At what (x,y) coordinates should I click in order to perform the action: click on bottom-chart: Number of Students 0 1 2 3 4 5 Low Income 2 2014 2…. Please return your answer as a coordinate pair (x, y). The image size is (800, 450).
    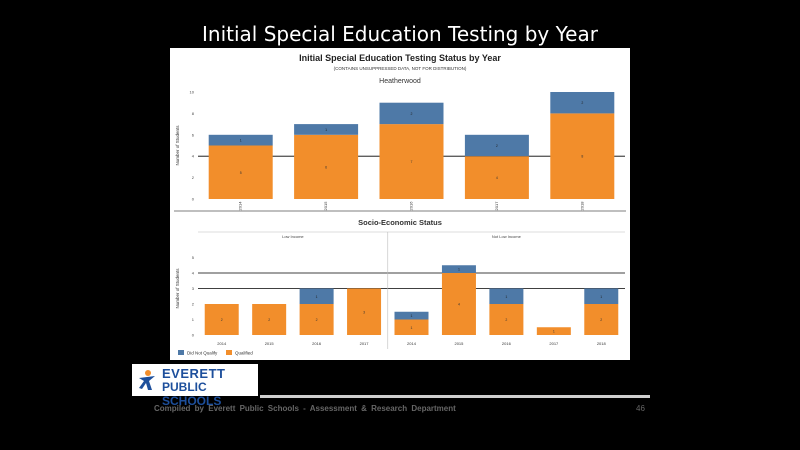
    Looking at the image, I should click on (400, 290).